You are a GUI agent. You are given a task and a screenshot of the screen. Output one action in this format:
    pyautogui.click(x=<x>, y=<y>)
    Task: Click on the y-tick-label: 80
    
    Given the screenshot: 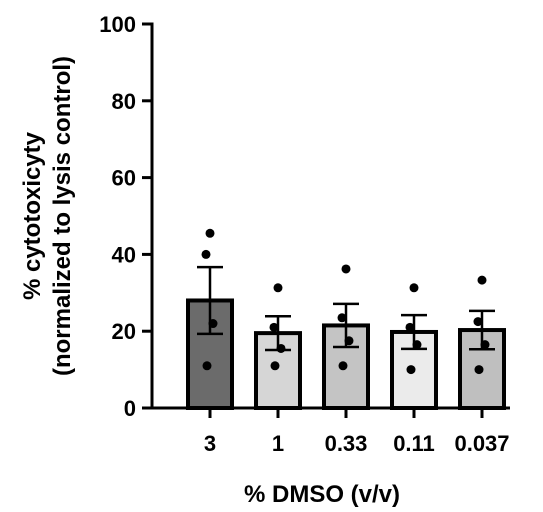 What is the action you would take?
    pyautogui.click(x=124, y=101)
    